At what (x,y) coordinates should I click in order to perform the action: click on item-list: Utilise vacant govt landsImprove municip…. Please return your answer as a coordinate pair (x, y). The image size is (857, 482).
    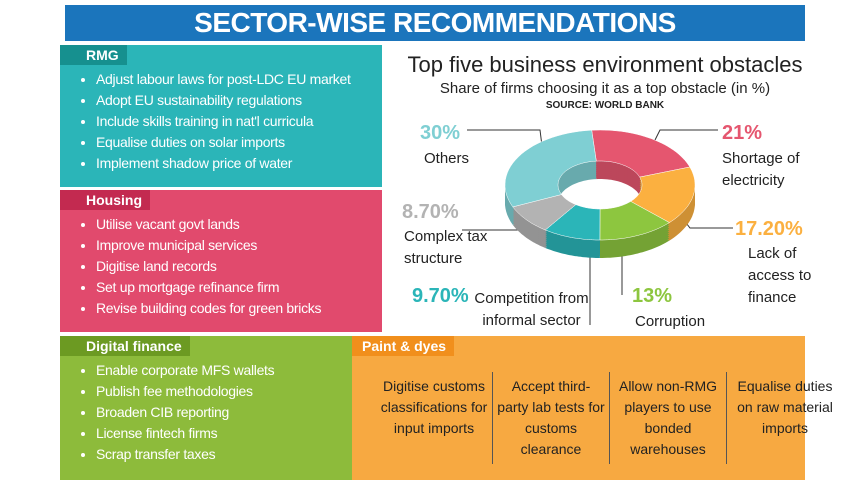
    Looking at the image, I should click on (190, 266).